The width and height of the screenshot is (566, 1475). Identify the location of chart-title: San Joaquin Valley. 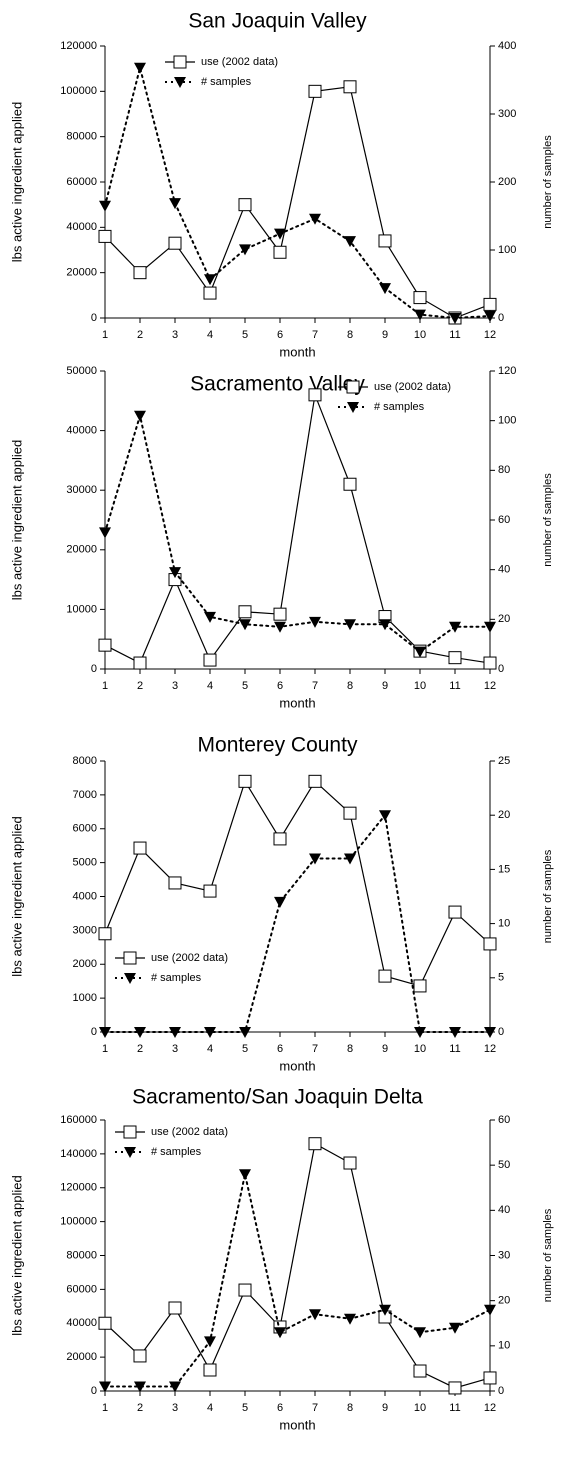
(277, 21).